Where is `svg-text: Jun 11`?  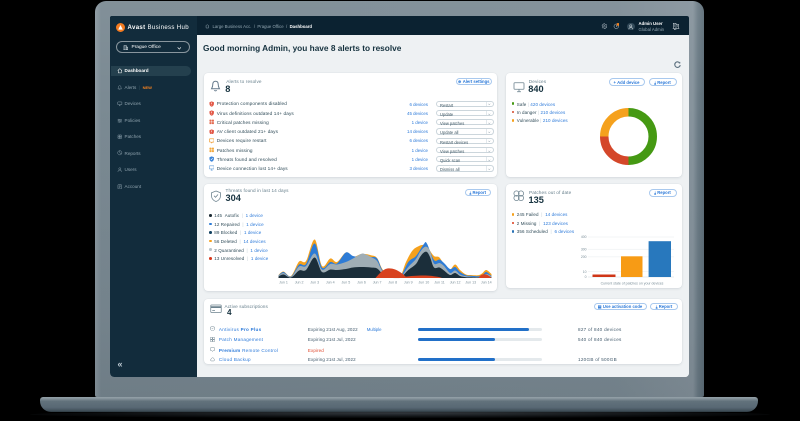
svg-text: Jun 11 is located at coordinates (439, 283).